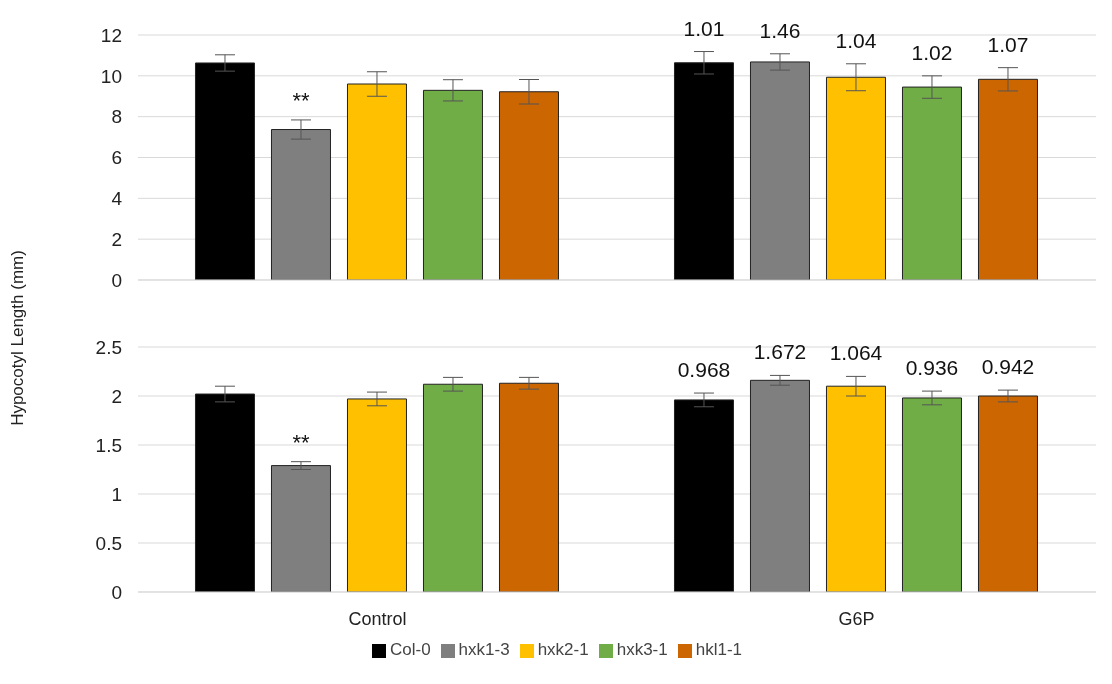 The height and width of the screenshot is (684, 1112). Describe the element at coordinates (377, 618) in the screenshot. I see `x-tick-label: Control` at that location.